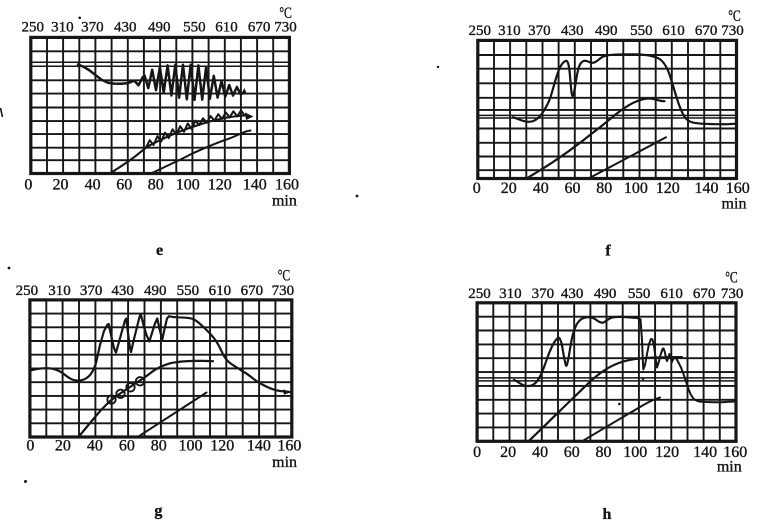 This screenshot has width=760, height=525. What do you see at coordinates (608, 250) in the screenshot?
I see `svg-text: f` at bounding box center [608, 250].